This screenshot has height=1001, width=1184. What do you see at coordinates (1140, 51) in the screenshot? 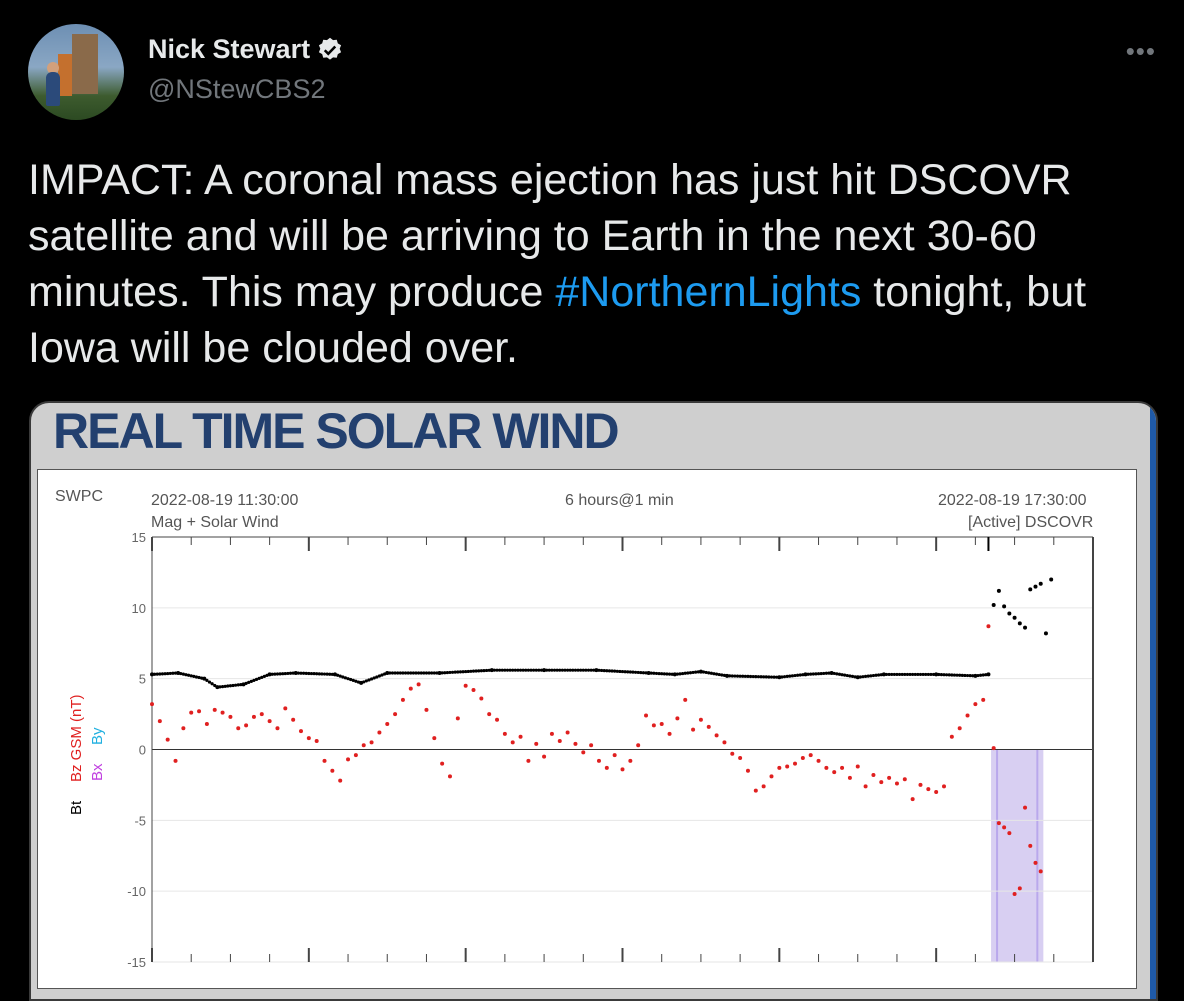
I see `more-options-icon: •••` at bounding box center [1140, 51].